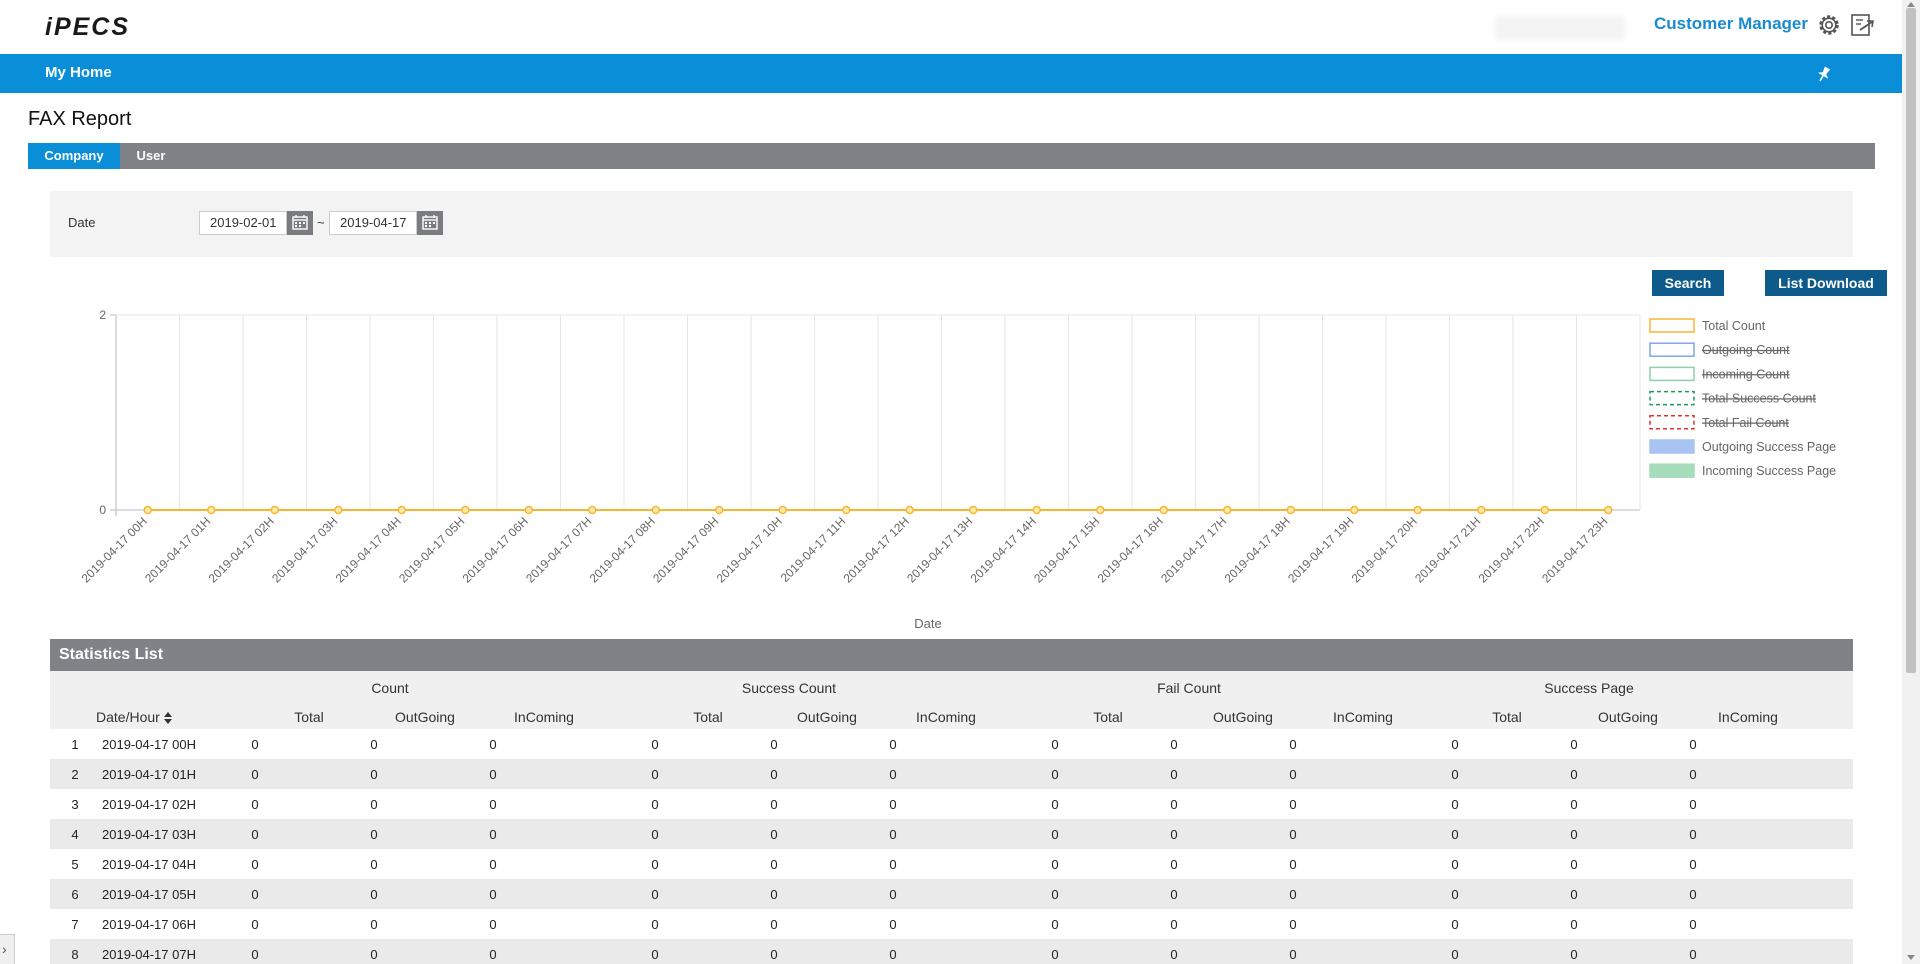 This screenshot has width=1920, height=964. Describe the element at coordinates (102, 510) in the screenshot. I see `y-tick-label: 0` at that location.